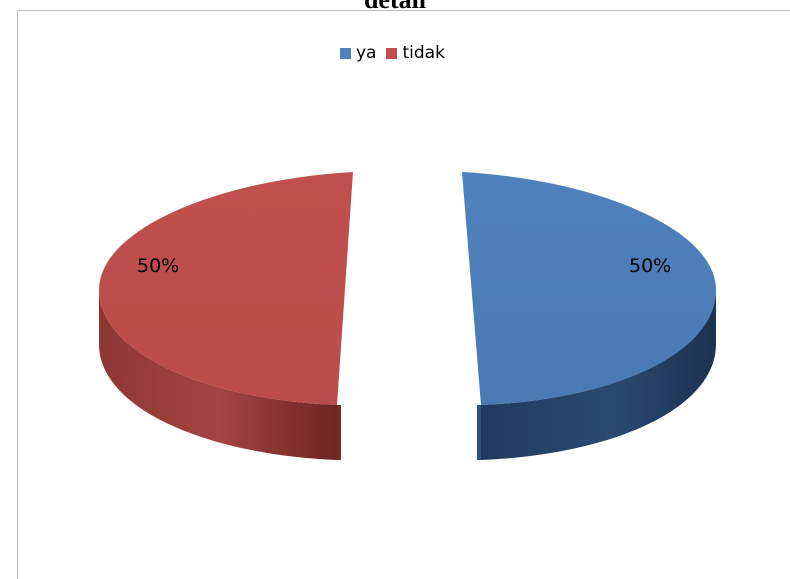 This screenshot has height=579, width=790. I want to click on data-label-tidak: 50%, so click(158, 266).